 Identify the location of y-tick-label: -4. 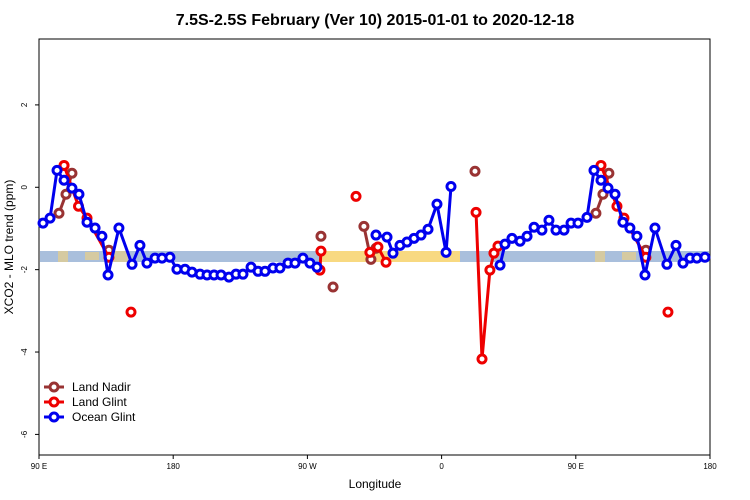
(24, 352).